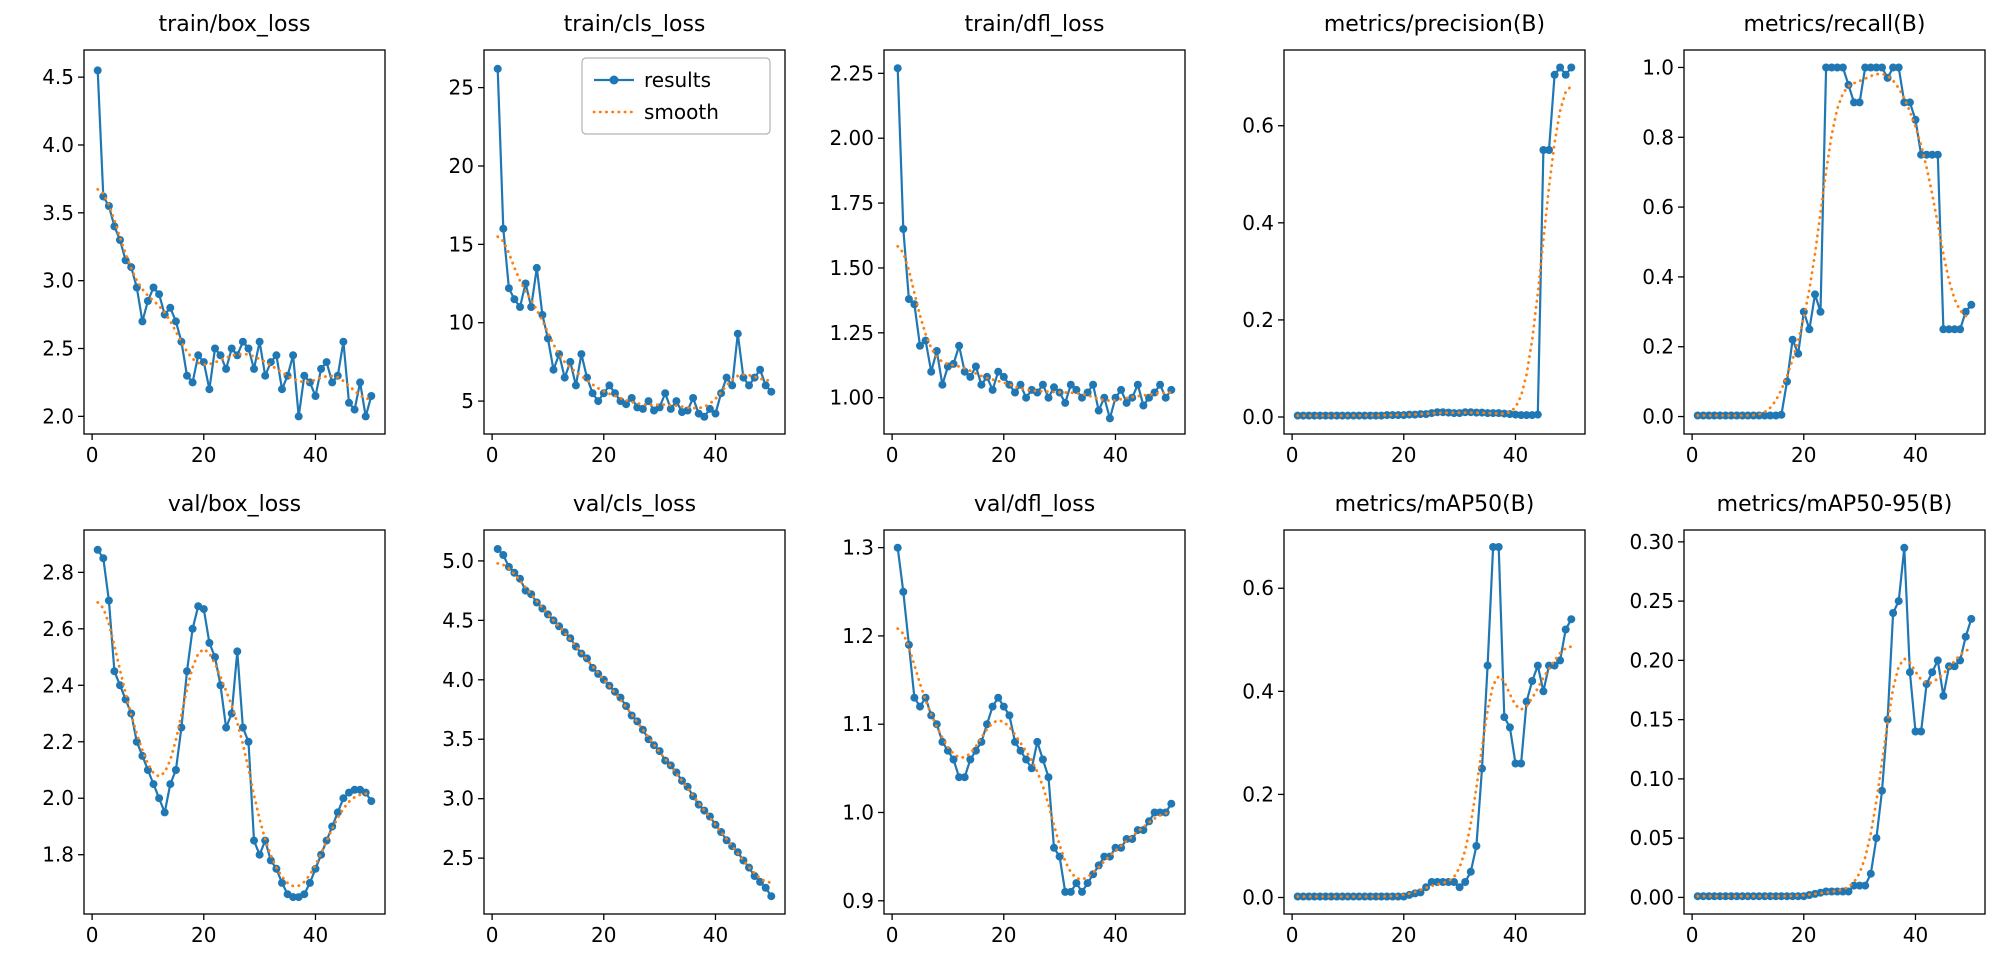 The width and height of the screenshot is (1999, 965). Describe the element at coordinates (851, 268) in the screenshot. I see `y-tick-label: 1.50` at that location.